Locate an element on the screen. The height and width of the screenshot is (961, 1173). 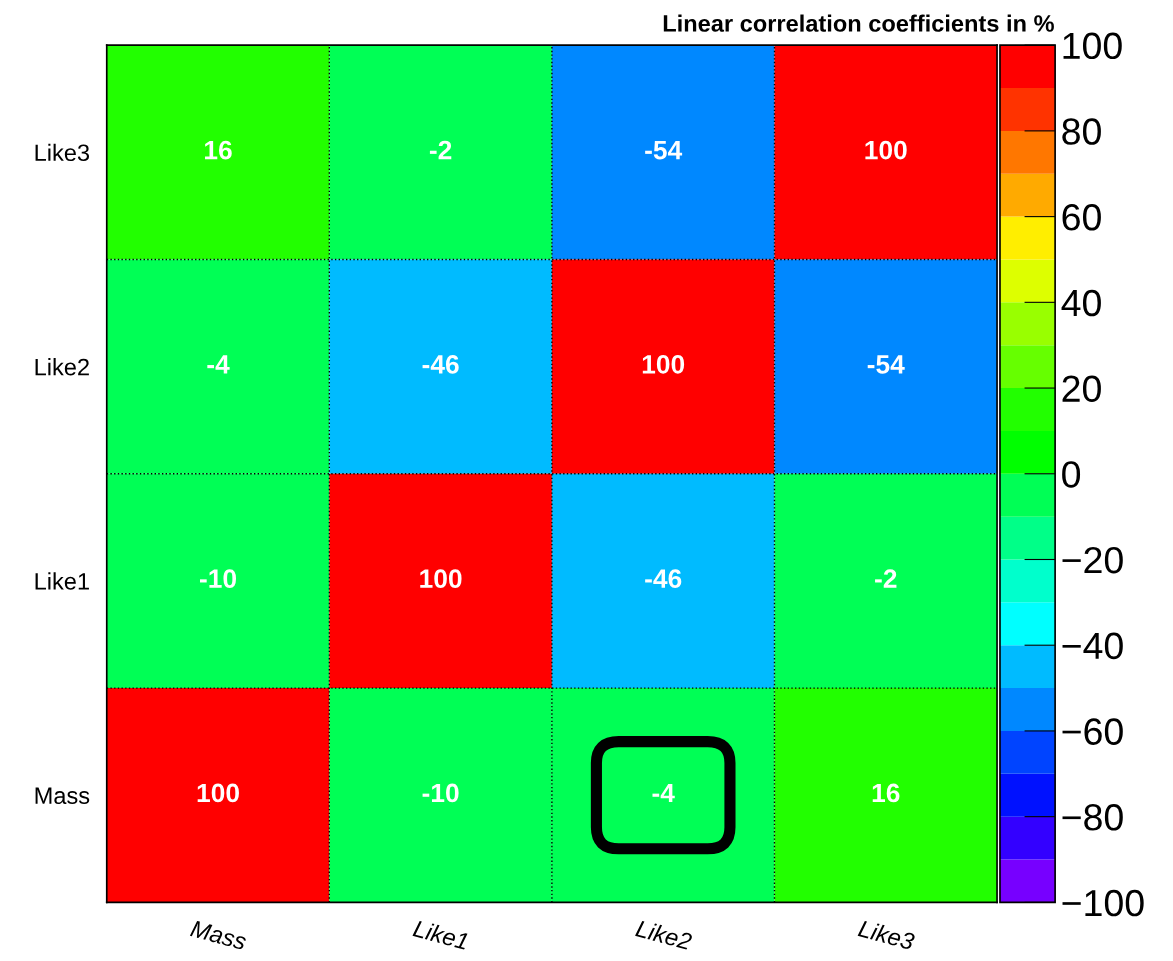
y-tick-label: Like1 is located at coordinates (62, 581).